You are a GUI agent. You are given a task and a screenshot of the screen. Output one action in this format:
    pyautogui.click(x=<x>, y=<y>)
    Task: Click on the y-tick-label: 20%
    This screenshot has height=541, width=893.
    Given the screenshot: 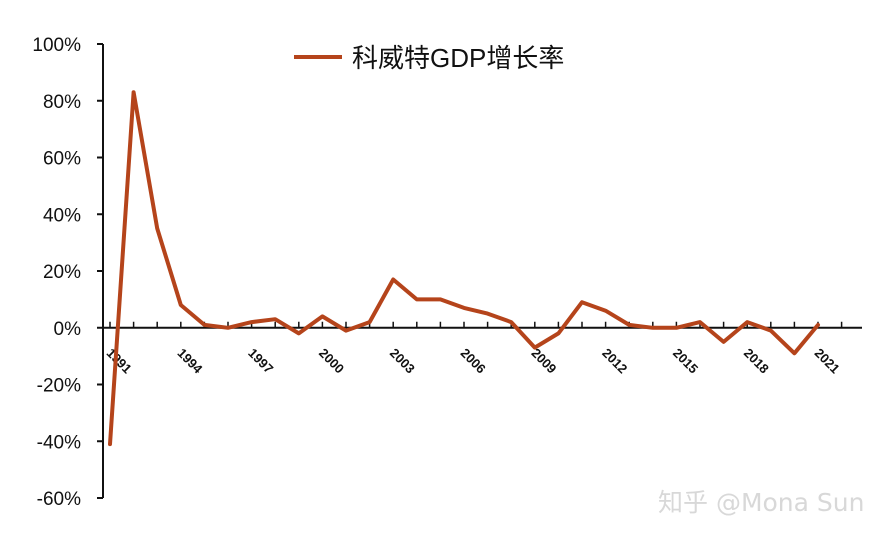 What is the action you would take?
    pyautogui.click(x=62, y=272)
    